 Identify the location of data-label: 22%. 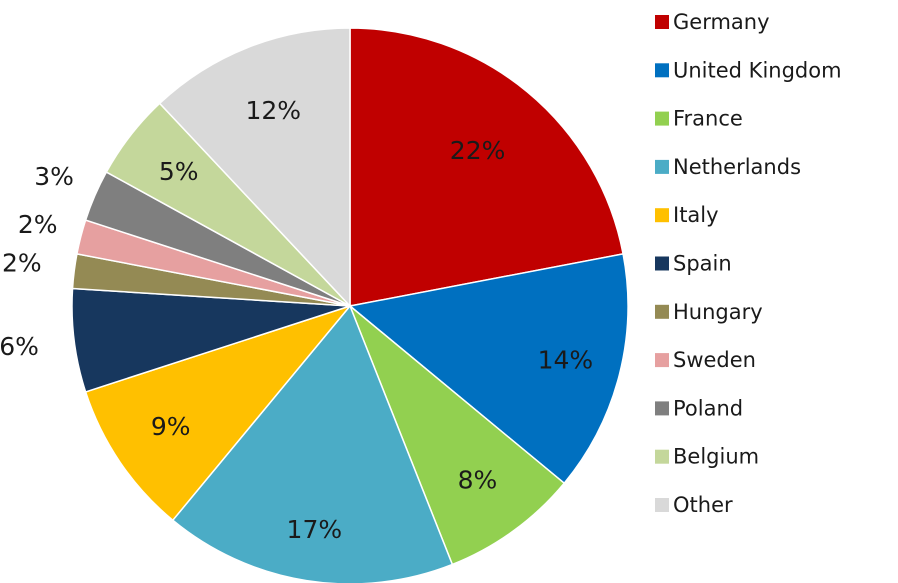
(478, 150).